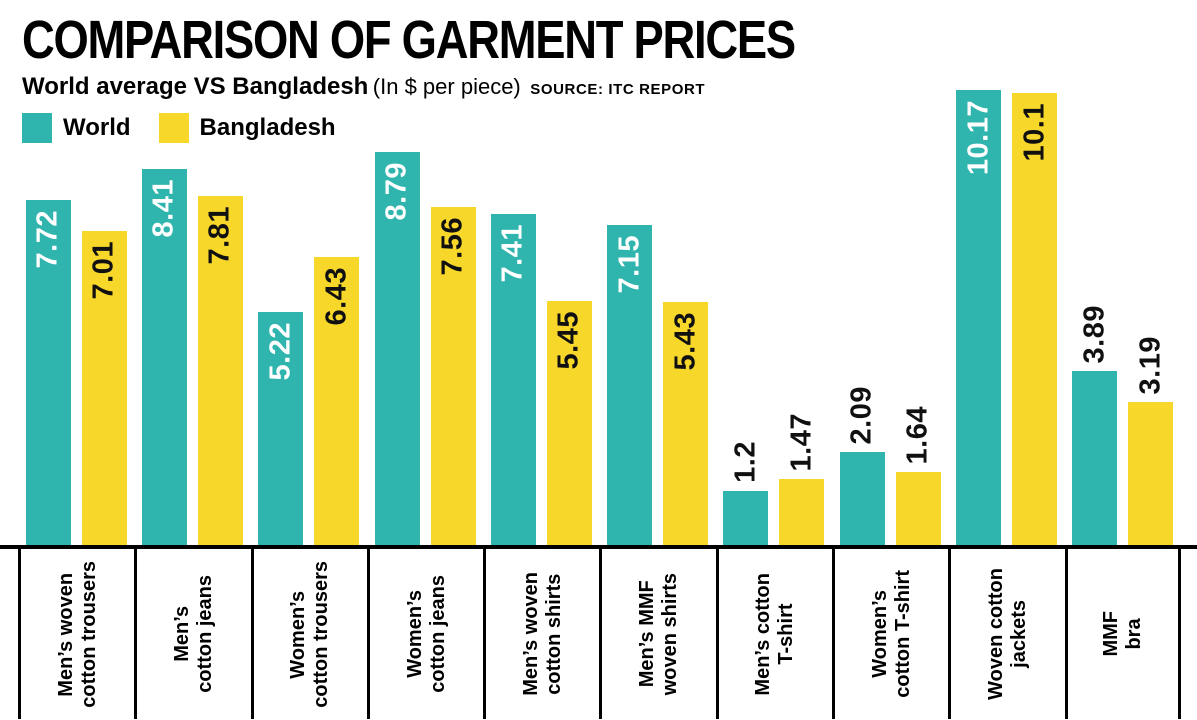 The height and width of the screenshot is (720, 1197). I want to click on value-label: 1.64, so click(917, 434).